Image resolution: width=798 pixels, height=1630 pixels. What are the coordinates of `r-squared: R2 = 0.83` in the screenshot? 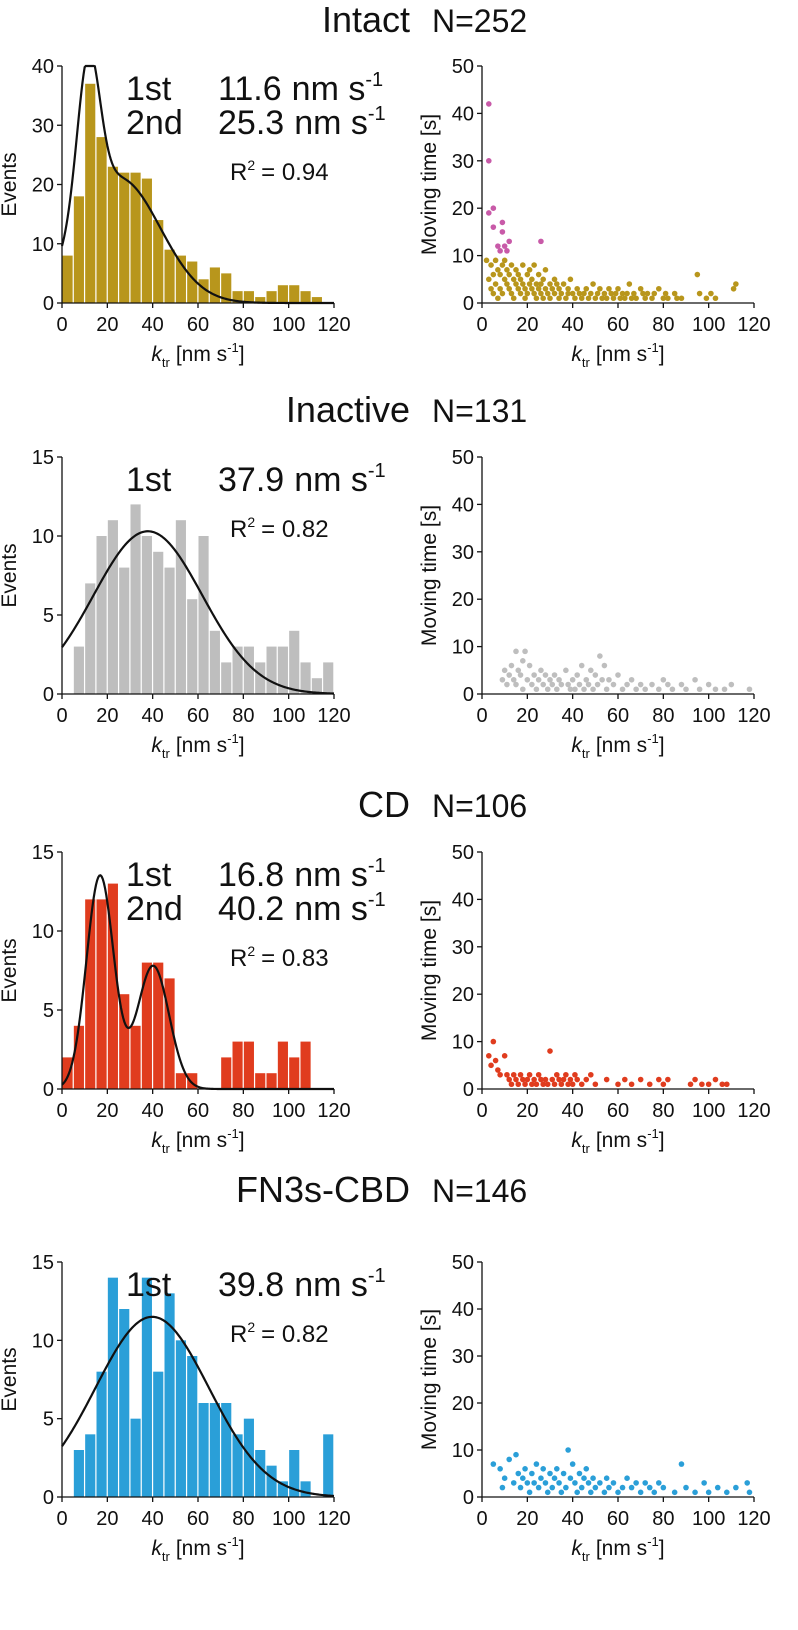 It's located at (279, 957).